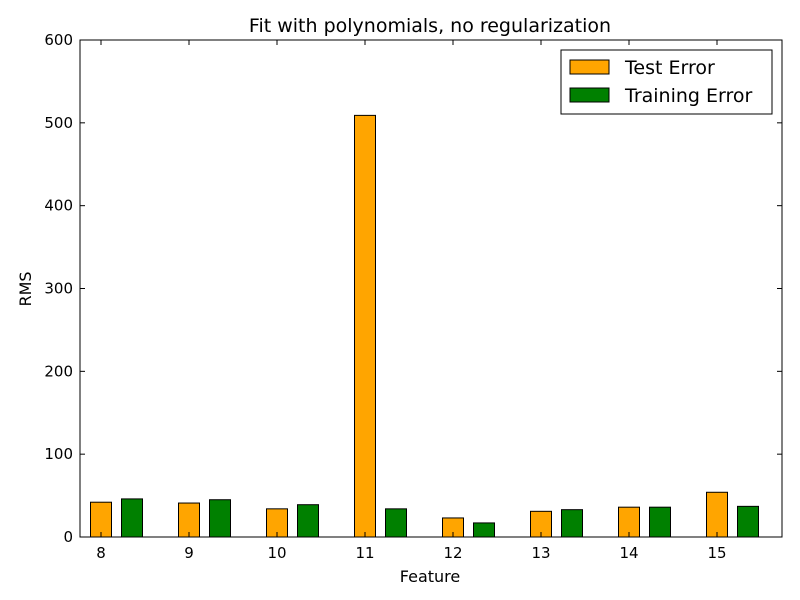 Image resolution: width=800 pixels, height=600 pixels. I want to click on x-tick-label: 9, so click(189, 553).